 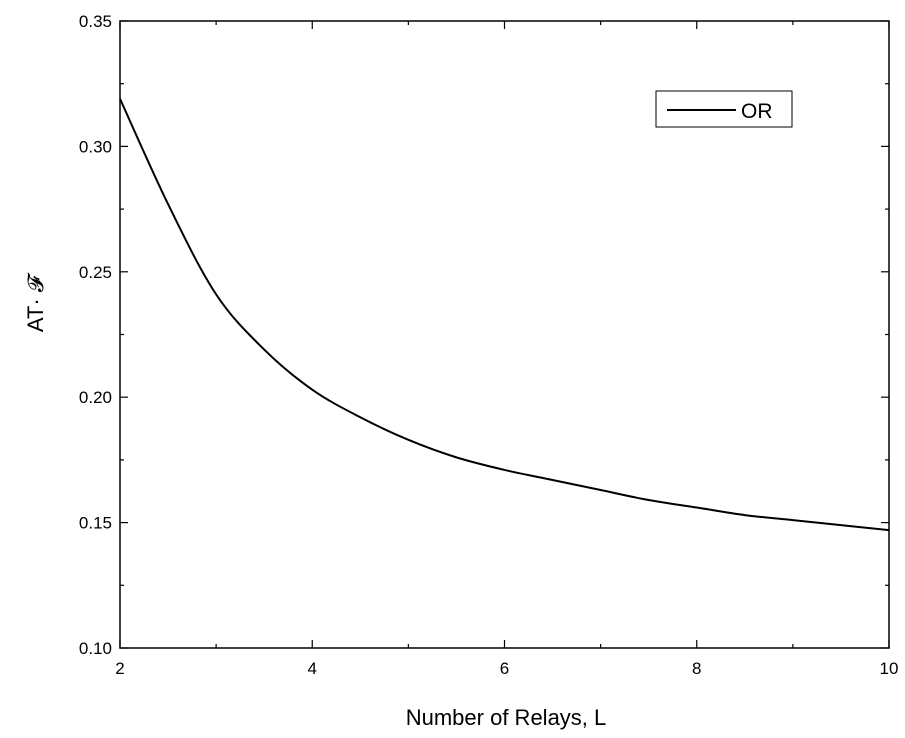 What do you see at coordinates (757, 111) in the screenshot?
I see `legend-label-or: OR` at bounding box center [757, 111].